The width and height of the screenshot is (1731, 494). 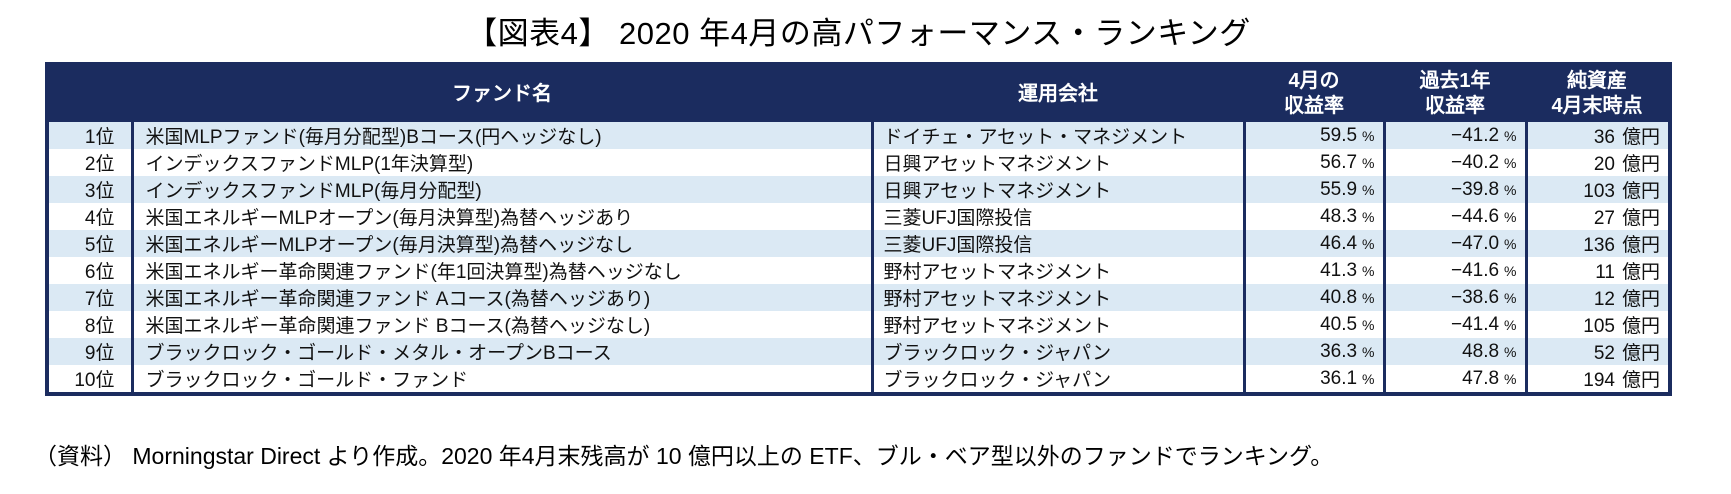 I want to click on fund-name-cell: ブラックロック・ゴールド・ファンド, so click(x=501, y=379).